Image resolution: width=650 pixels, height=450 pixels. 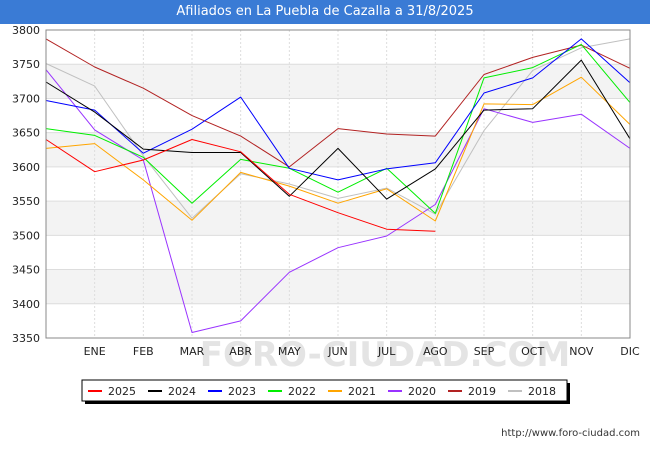 I want to click on series-line-2025, so click(x=240, y=185).